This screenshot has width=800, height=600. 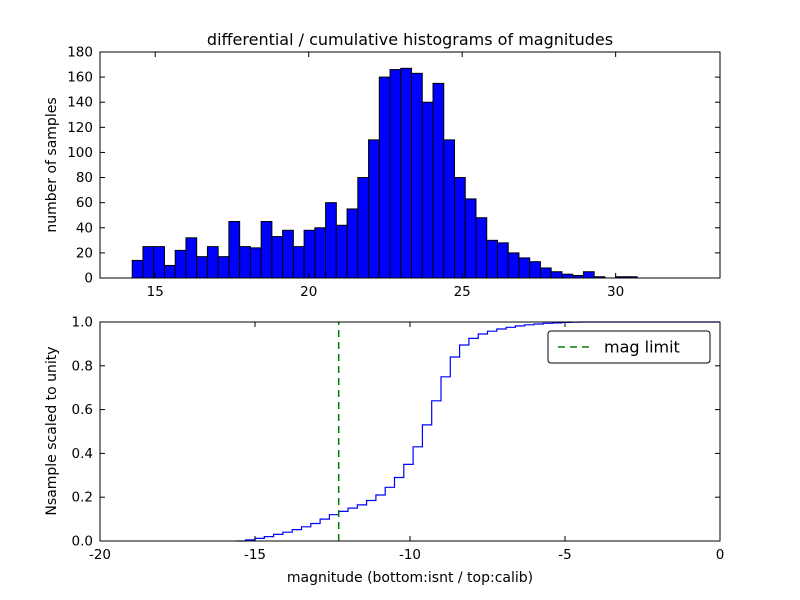 What do you see at coordinates (82, 323) in the screenshot?
I see `y-tick-label: 1.0` at bounding box center [82, 323].